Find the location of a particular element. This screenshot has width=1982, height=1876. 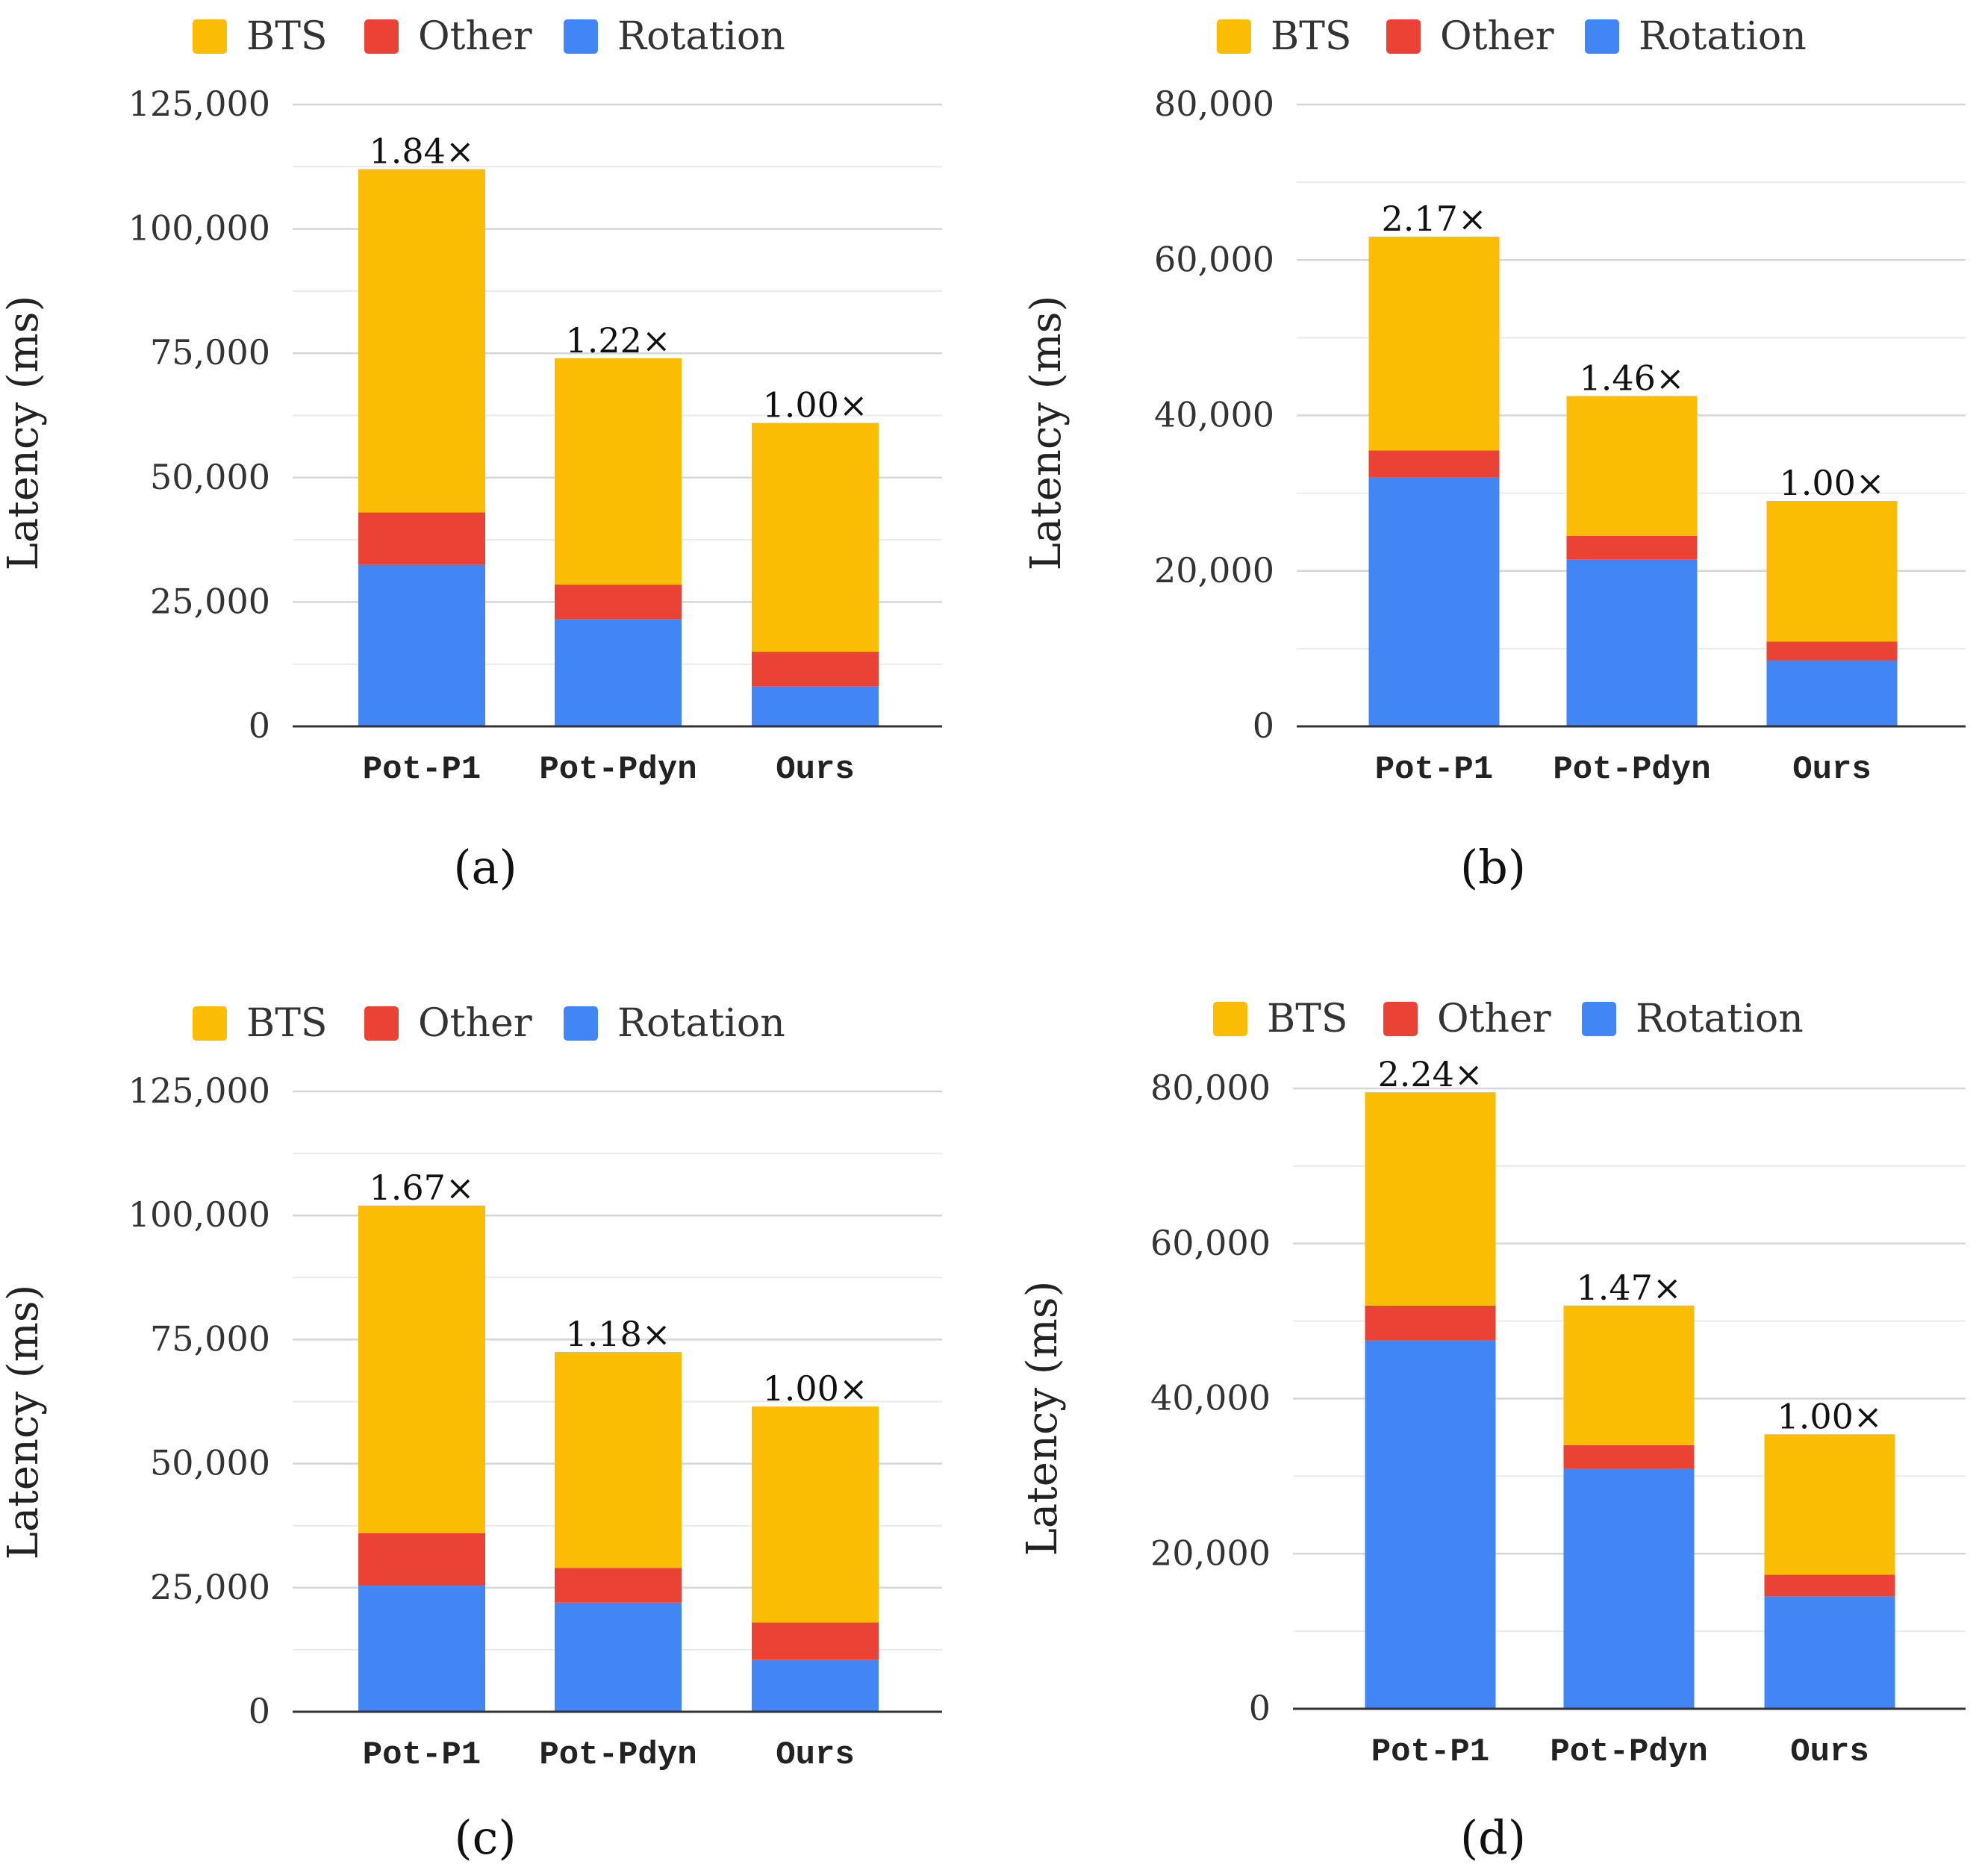

legend: BTS Other Rotation is located at coordinates (1508, 1019).